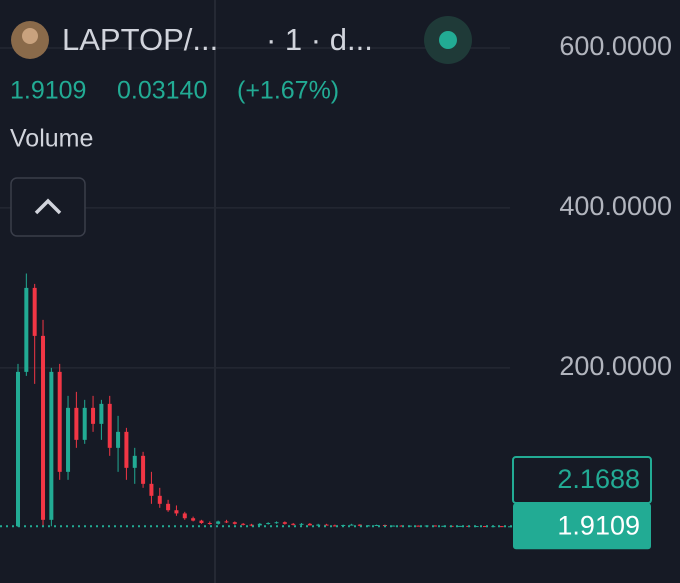 This screenshot has width=680, height=583. I want to click on chevron-icon, so click(48, 206).